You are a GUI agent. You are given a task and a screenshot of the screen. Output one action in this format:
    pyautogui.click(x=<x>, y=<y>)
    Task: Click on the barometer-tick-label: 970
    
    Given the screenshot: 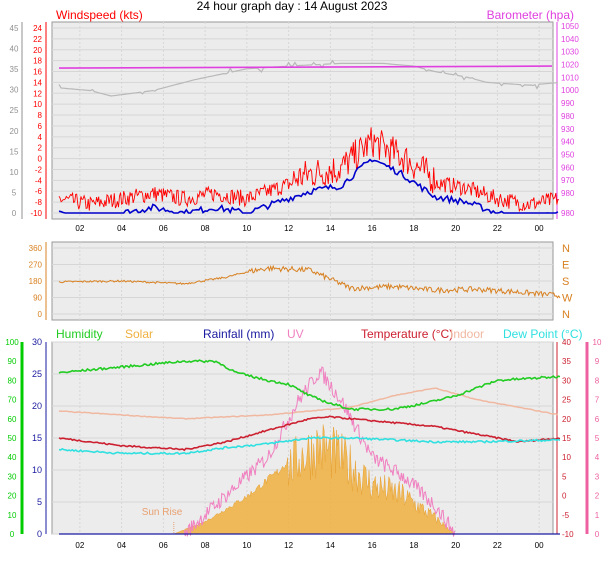 What is the action you would take?
    pyautogui.click(x=568, y=180)
    